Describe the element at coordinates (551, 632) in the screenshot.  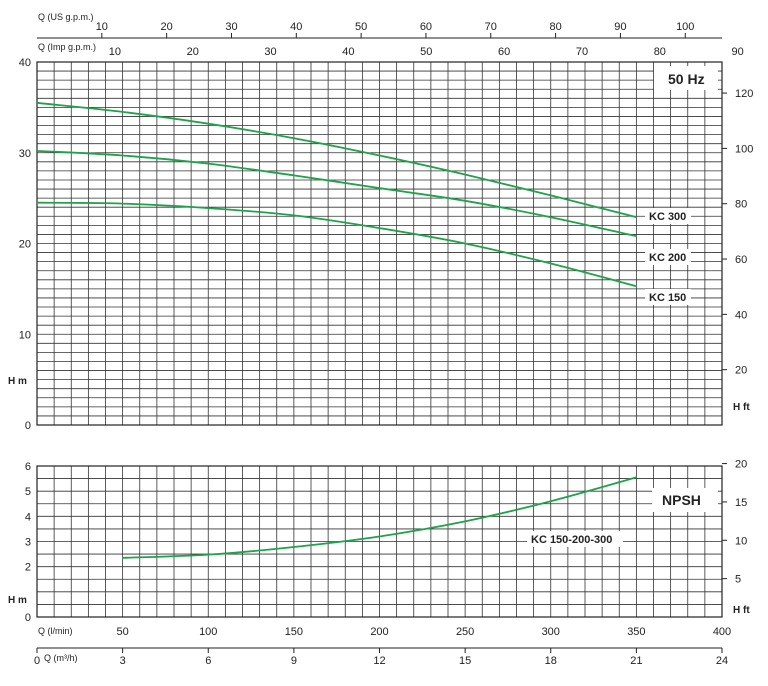
I see `x-tick-label-lmin: 300` at that location.